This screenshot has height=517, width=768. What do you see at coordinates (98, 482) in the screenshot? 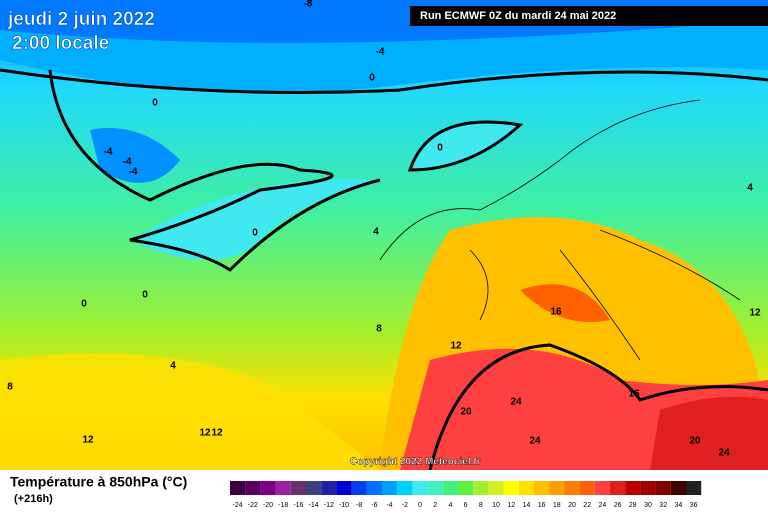
I see `legend-title: Température à 850hPa (°C)` at bounding box center [98, 482].